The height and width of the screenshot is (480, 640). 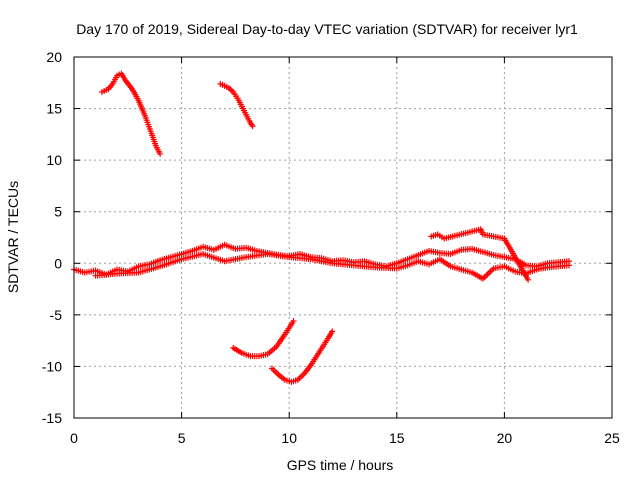 What do you see at coordinates (332, 266) in the screenshot?
I see `series-main-band-lower` at bounding box center [332, 266].